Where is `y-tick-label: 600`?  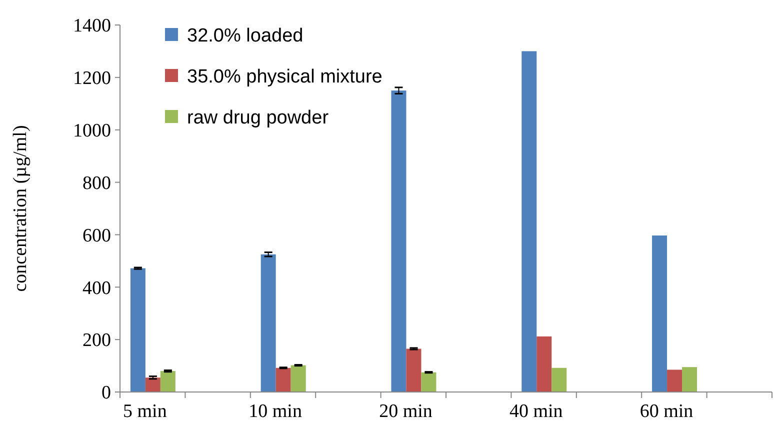 y-tick-label: 600 is located at coordinates (96, 235).